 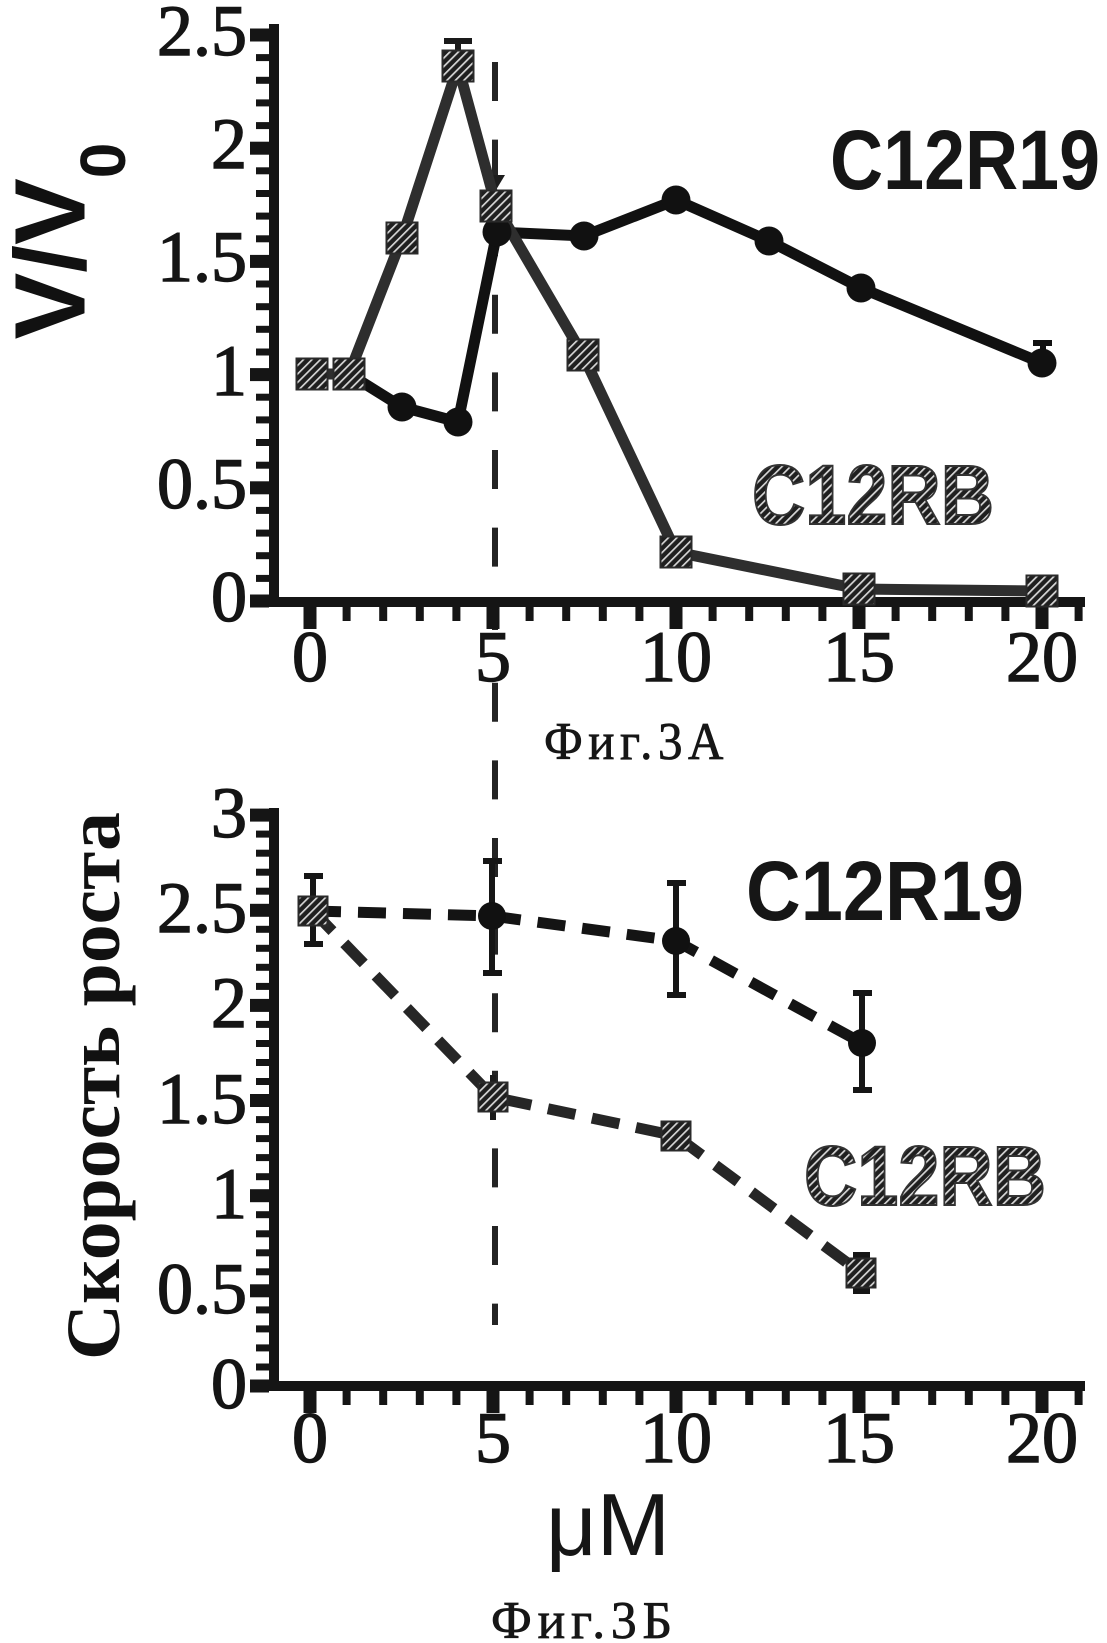 I want to click on svg-text: Фиг.3А, so click(x=636, y=742).